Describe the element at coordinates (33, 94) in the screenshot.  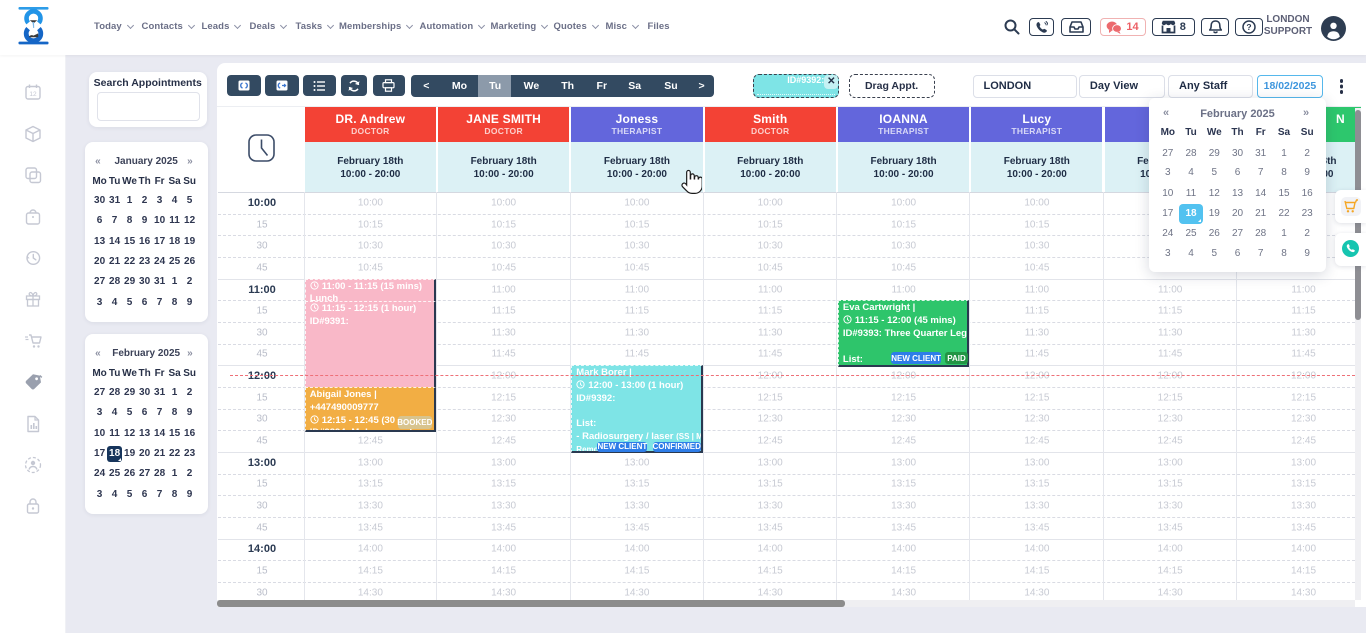
I see `svg-text: 12` at that location.